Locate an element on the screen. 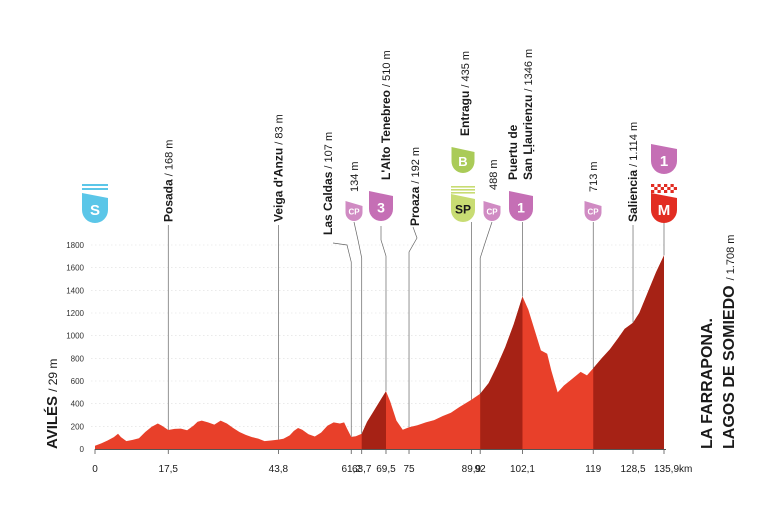 This screenshot has height=509, width=768. badge-cat1-puertu-text: 1 is located at coordinates (521, 207).